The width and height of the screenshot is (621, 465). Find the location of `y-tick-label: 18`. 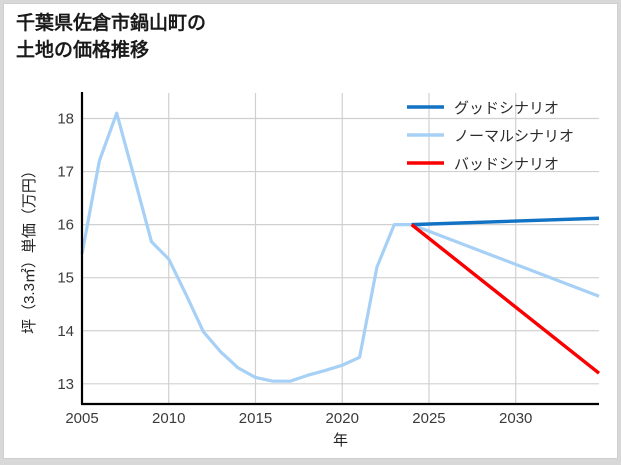

y-tick-label: 18 is located at coordinates (65, 118).